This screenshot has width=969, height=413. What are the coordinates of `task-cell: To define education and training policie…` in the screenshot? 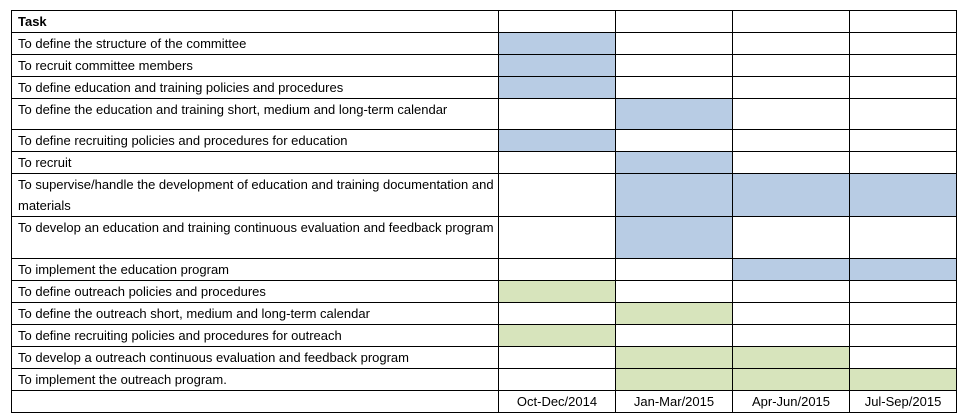 It's located at (255, 87).